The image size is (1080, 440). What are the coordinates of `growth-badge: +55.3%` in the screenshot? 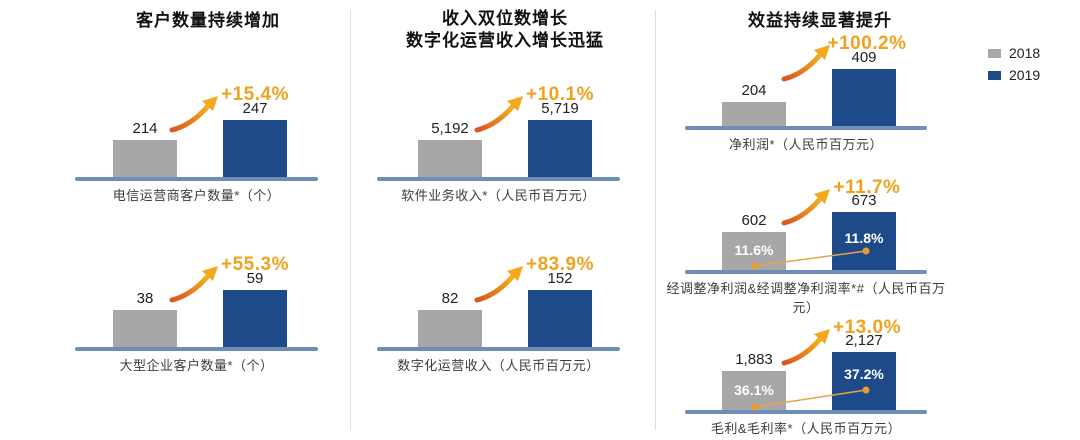 It's located at (255, 264).